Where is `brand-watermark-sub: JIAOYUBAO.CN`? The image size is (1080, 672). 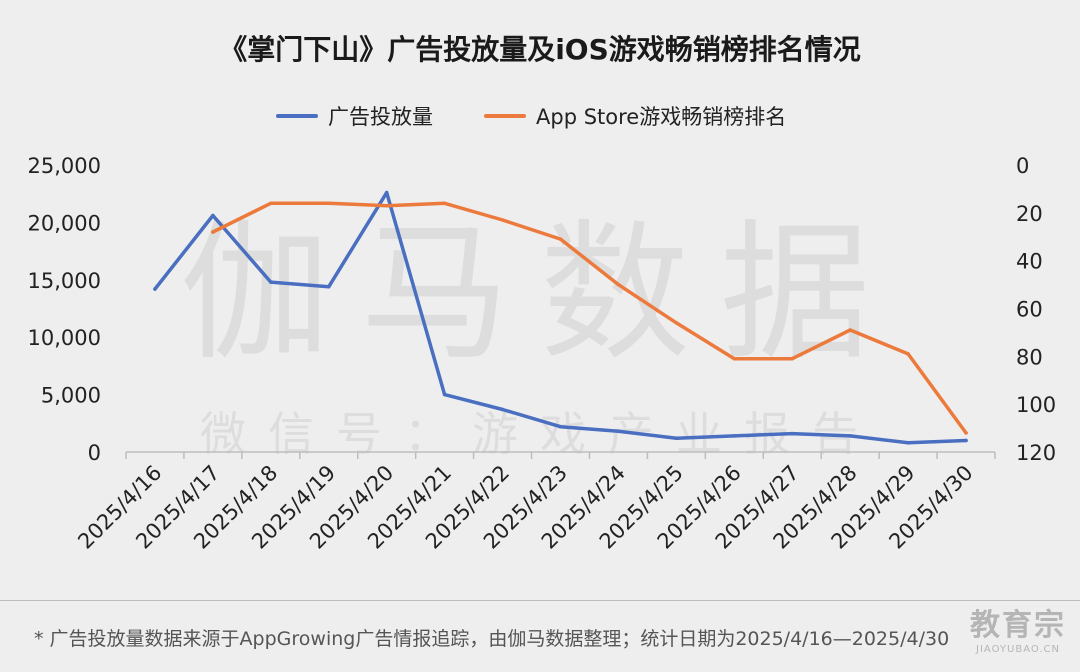 brand-watermark-sub: JIAOYUBAO.CN is located at coordinates (1018, 649).